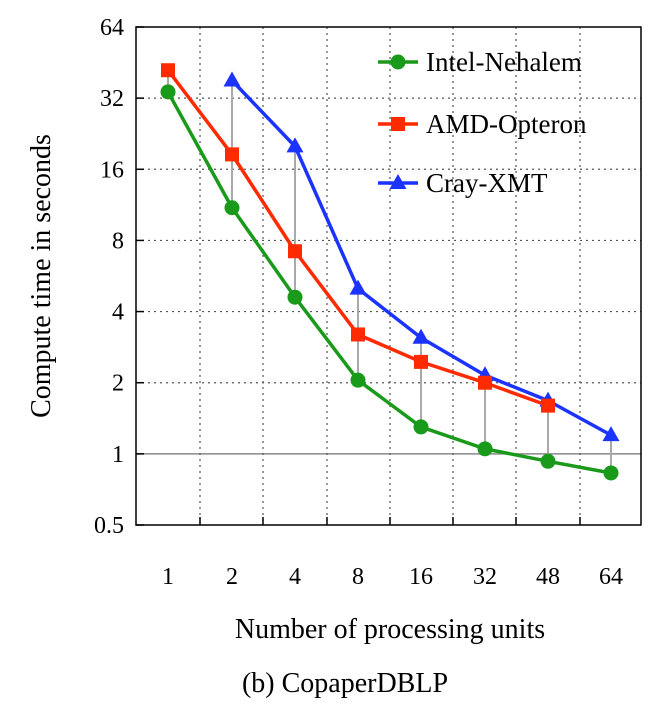 This screenshot has width=661, height=716. What do you see at coordinates (390, 629) in the screenshot?
I see `x-axis-title: Number of processing units` at bounding box center [390, 629].